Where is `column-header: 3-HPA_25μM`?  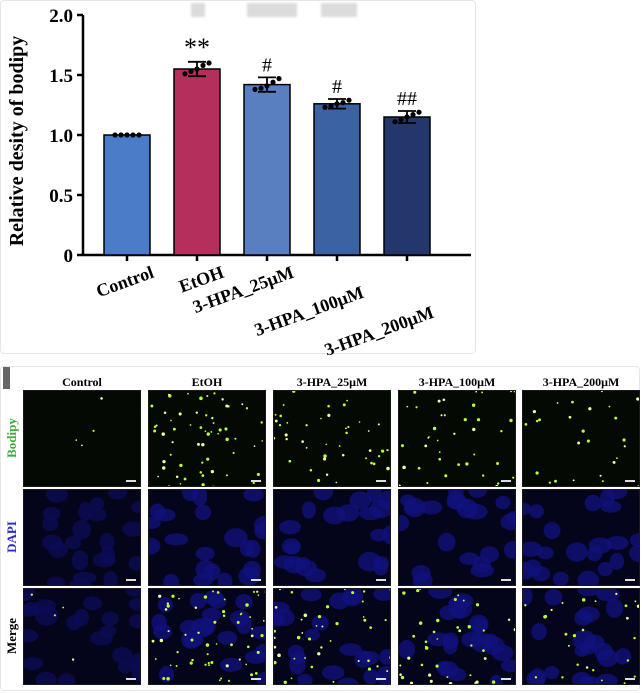 column-header: 3-HPA_25μM is located at coordinates (332, 382).